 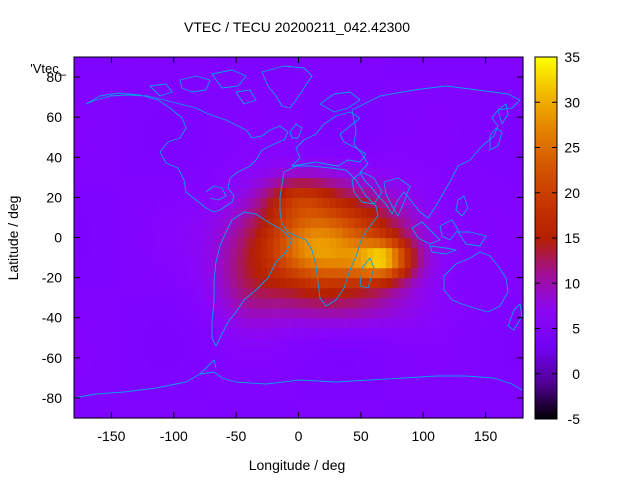 What do you see at coordinates (503, 114) in the screenshot?
I see `coastline-kamchatka` at bounding box center [503, 114].